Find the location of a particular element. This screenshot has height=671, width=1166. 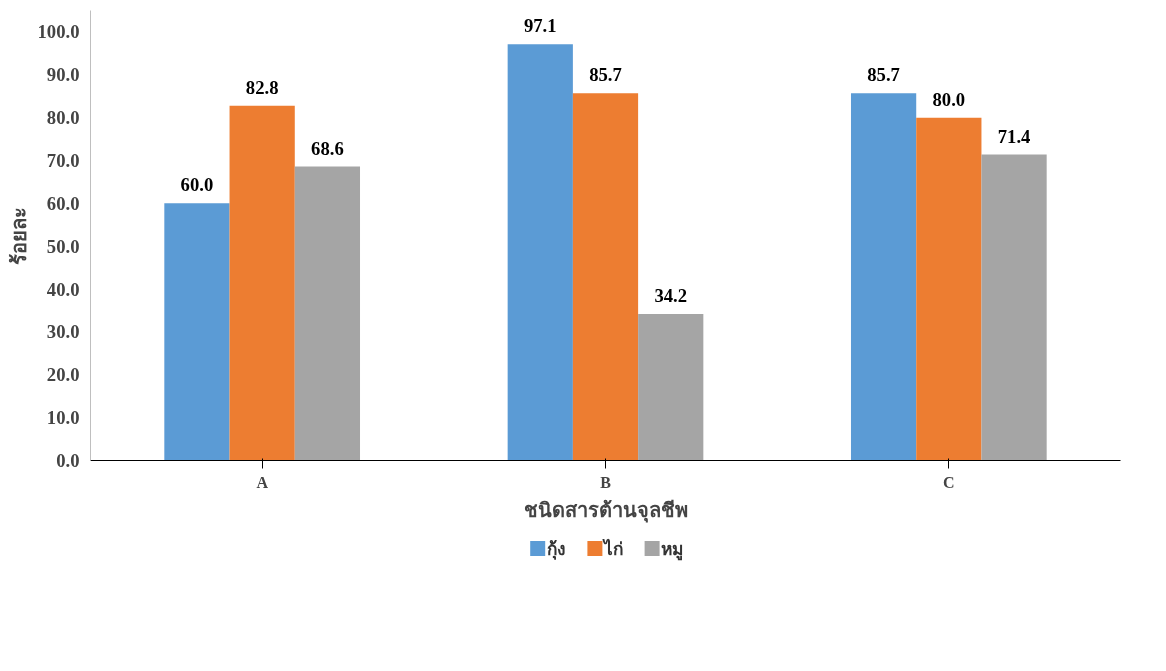

y-tick-label: 70.0 is located at coordinates (63, 160).